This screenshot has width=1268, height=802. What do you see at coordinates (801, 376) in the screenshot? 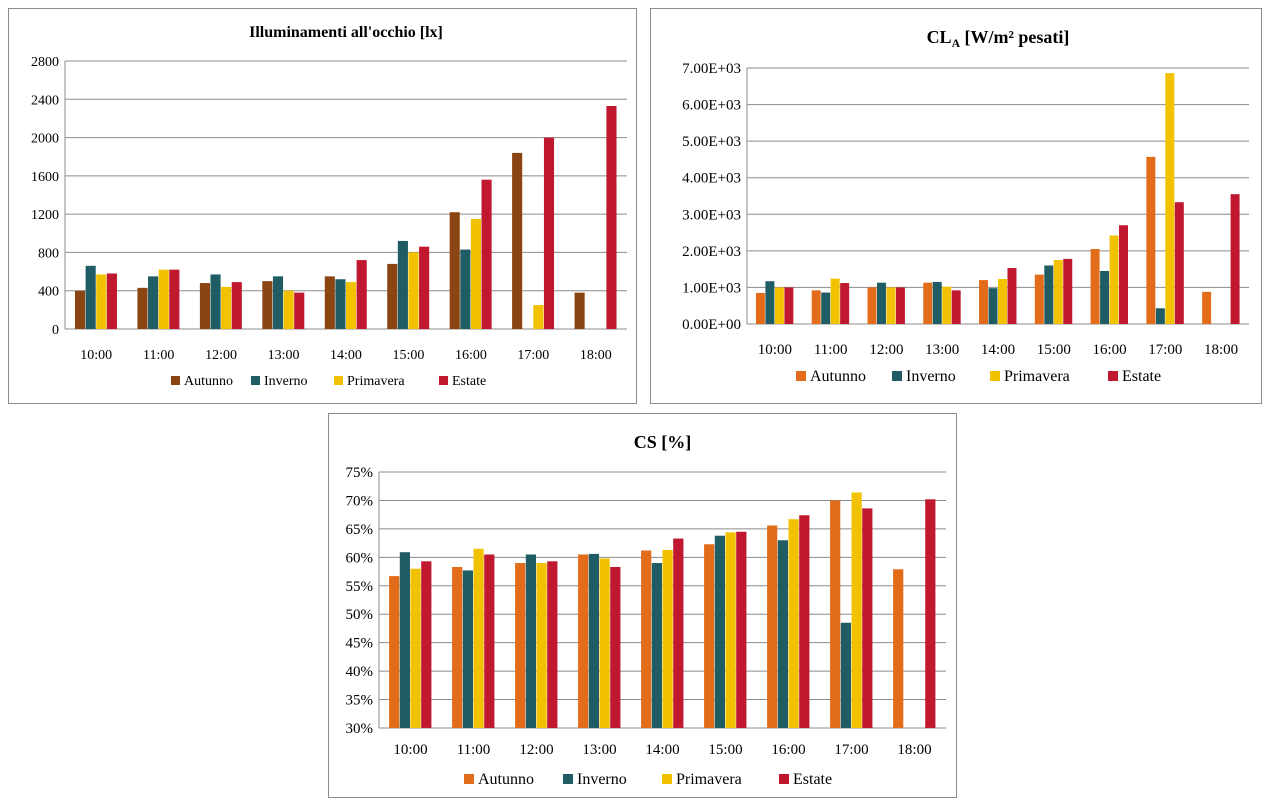
I see `legend-swatch-autunno` at bounding box center [801, 376].